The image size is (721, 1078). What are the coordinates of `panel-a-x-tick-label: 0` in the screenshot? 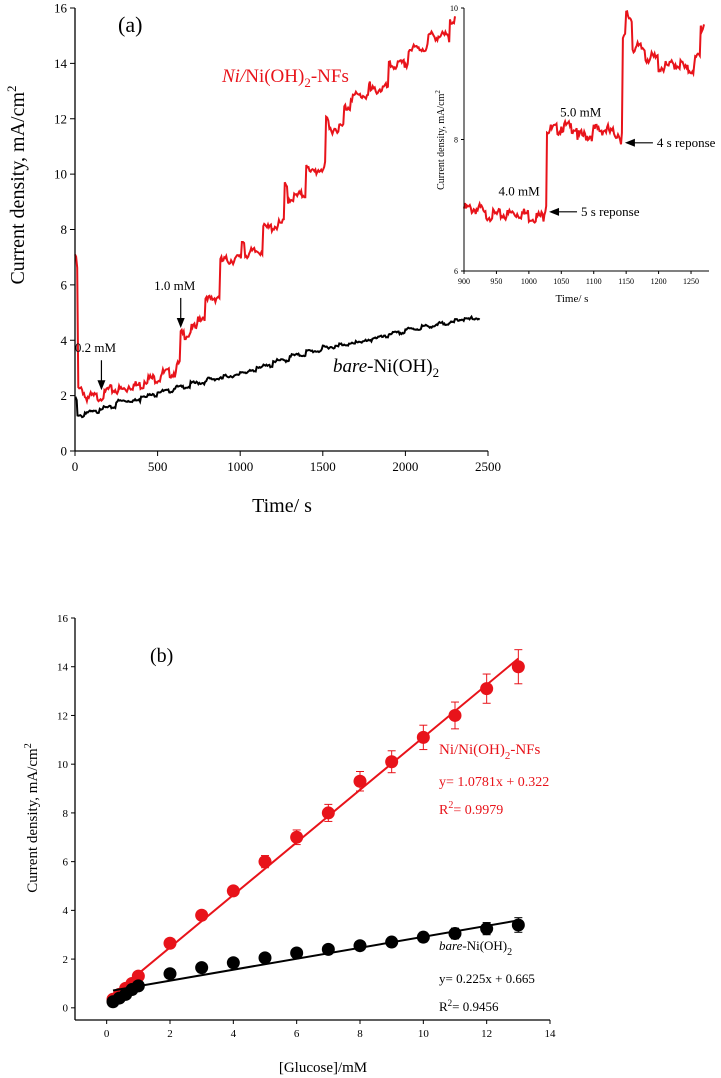 It's located at (75, 466).